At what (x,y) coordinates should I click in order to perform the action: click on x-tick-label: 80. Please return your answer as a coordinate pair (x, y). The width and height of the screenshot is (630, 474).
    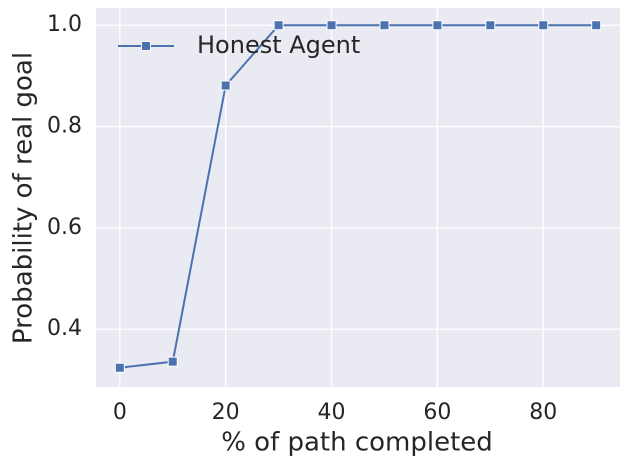
    Looking at the image, I should click on (543, 412).